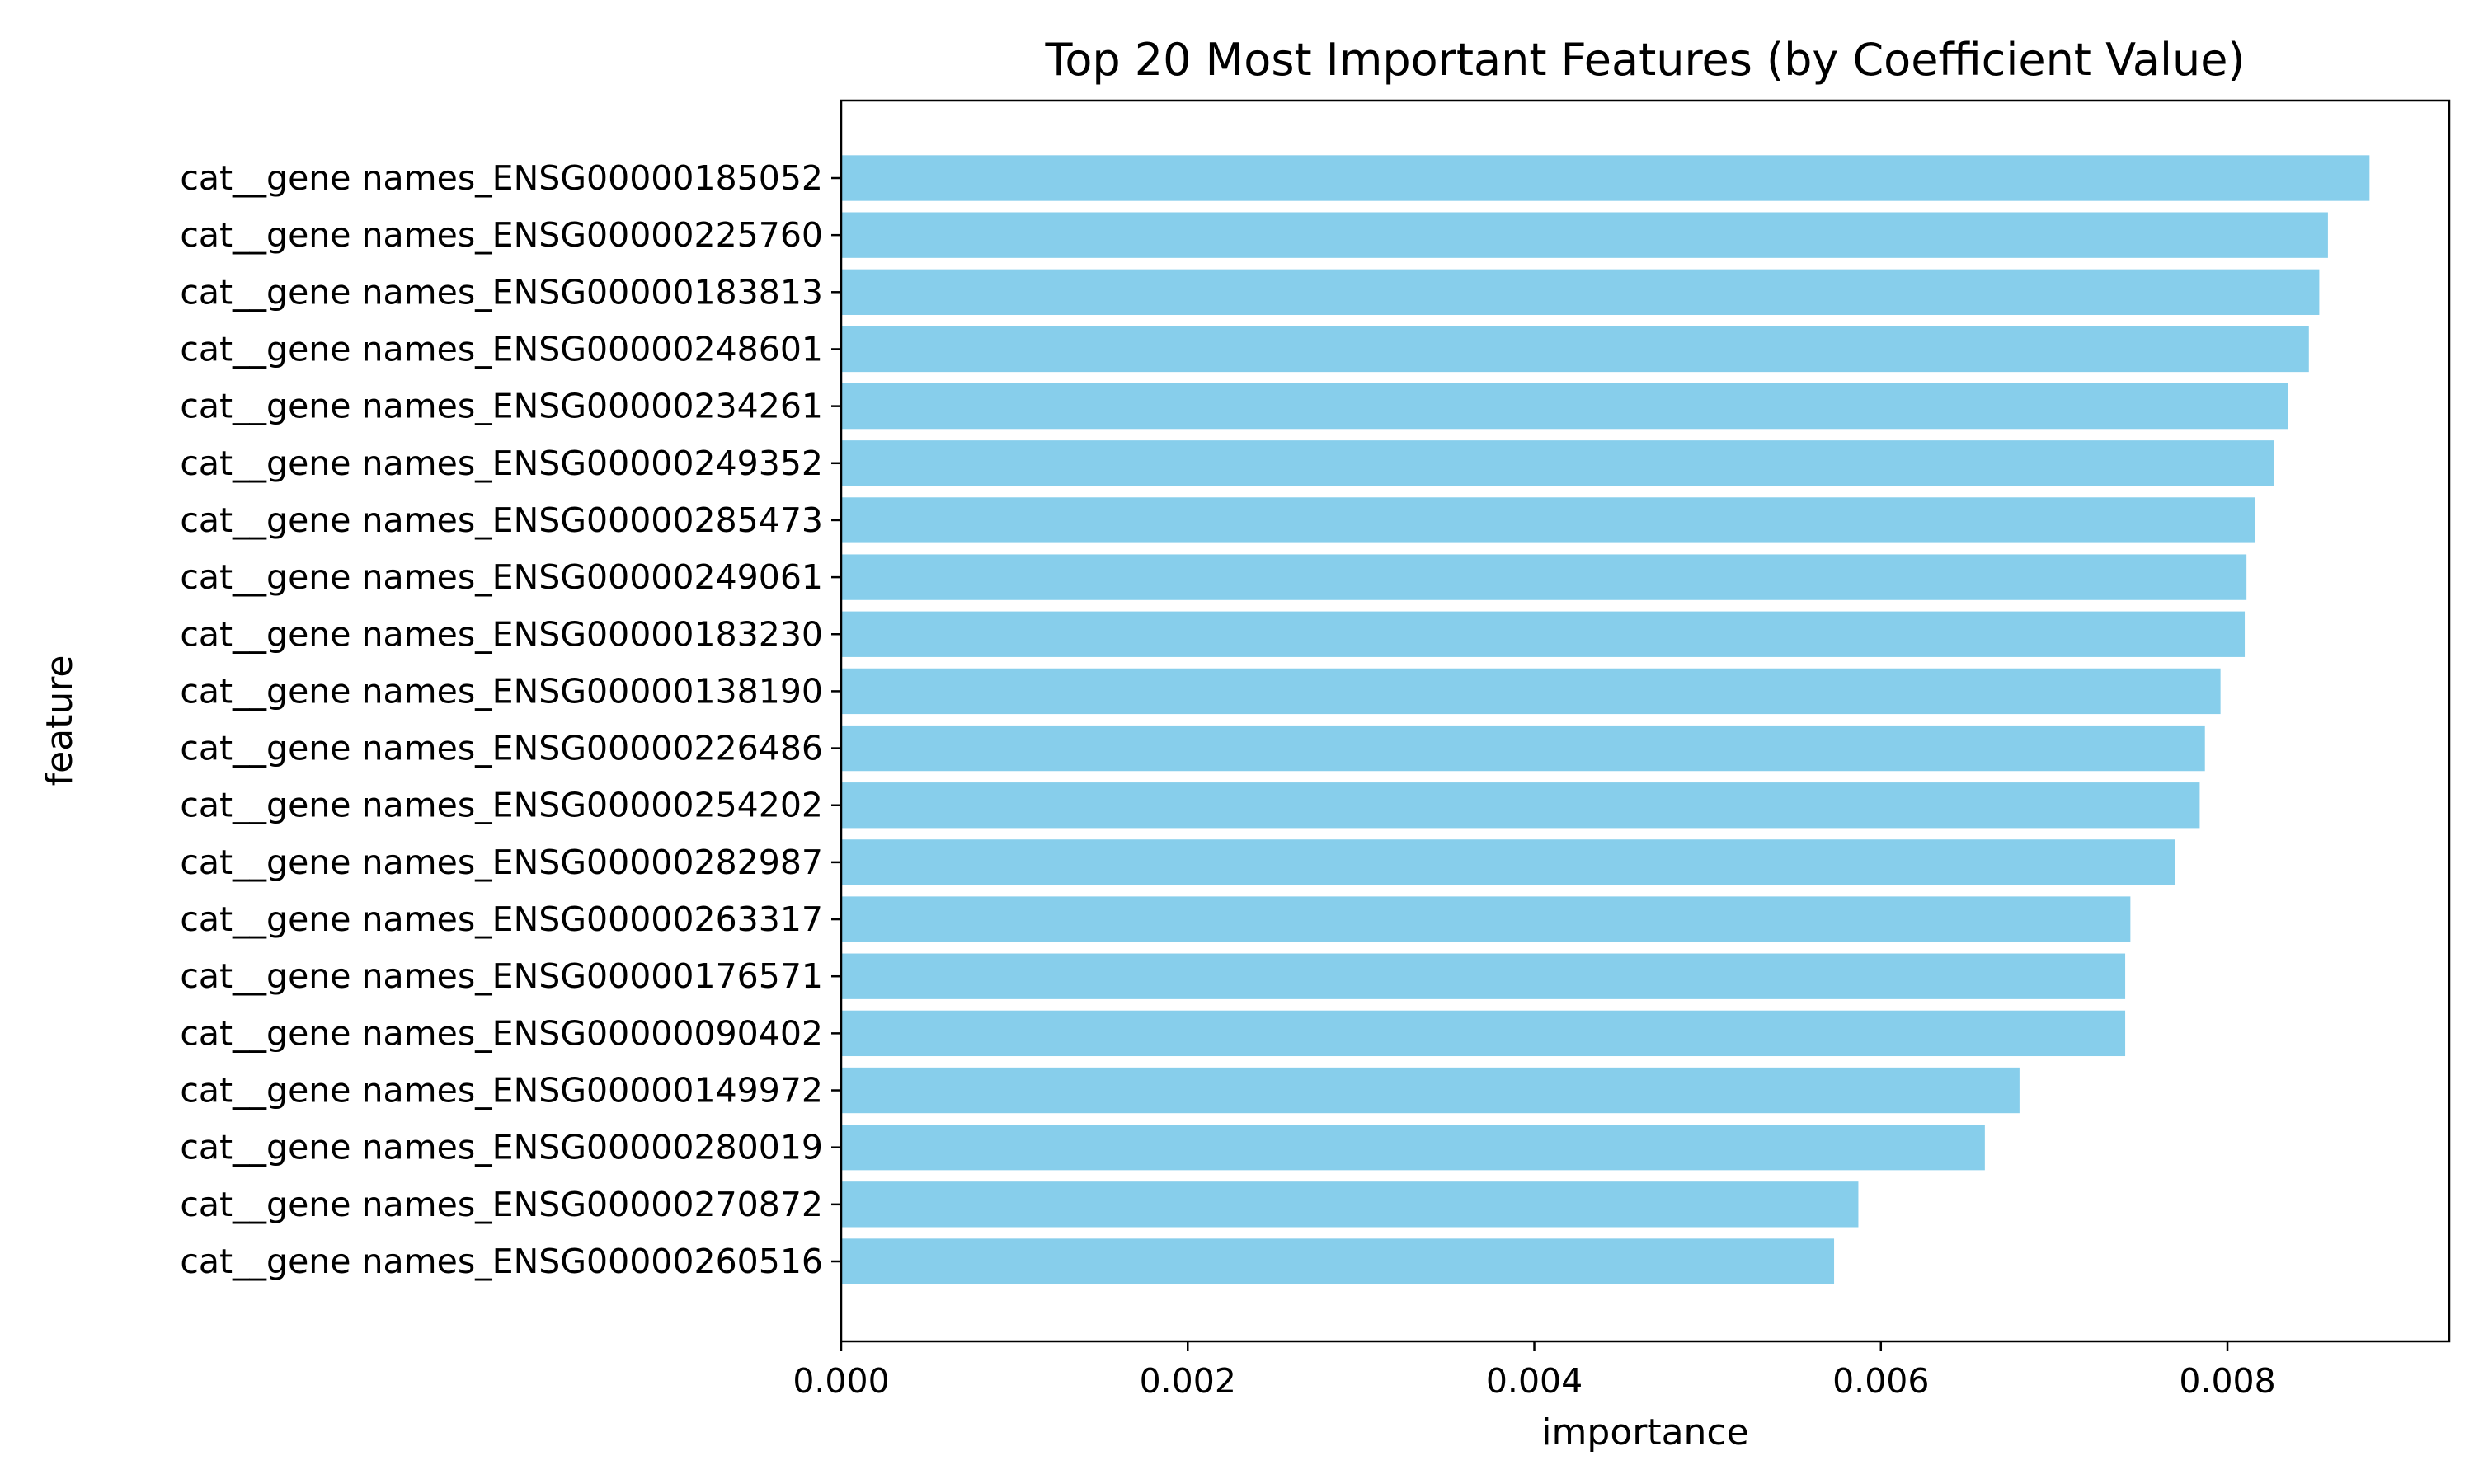 Image resolution: width=2474 pixels, height=1484 pixels. I want to click on x-tick-label: 0.002, so click(1188, 1381).